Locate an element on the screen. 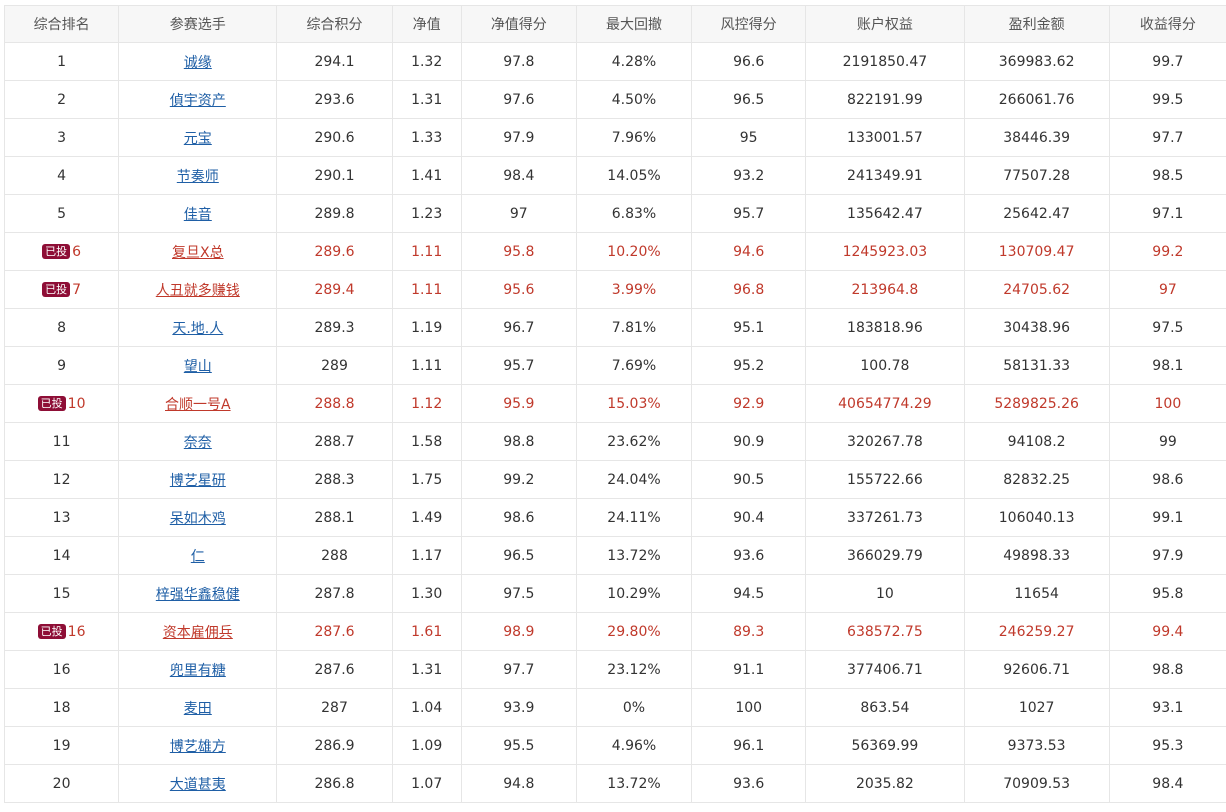  cell-profit: 369983.62 is located at coordinates (1036, 62).